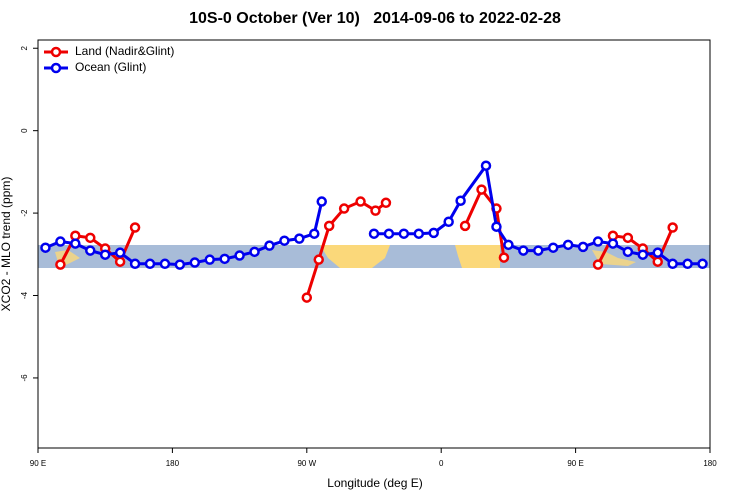  What do you see at coordinates (24, 130) in the screenshot?
I see `y-tick-label: 0` at bounding box center [24, 130].